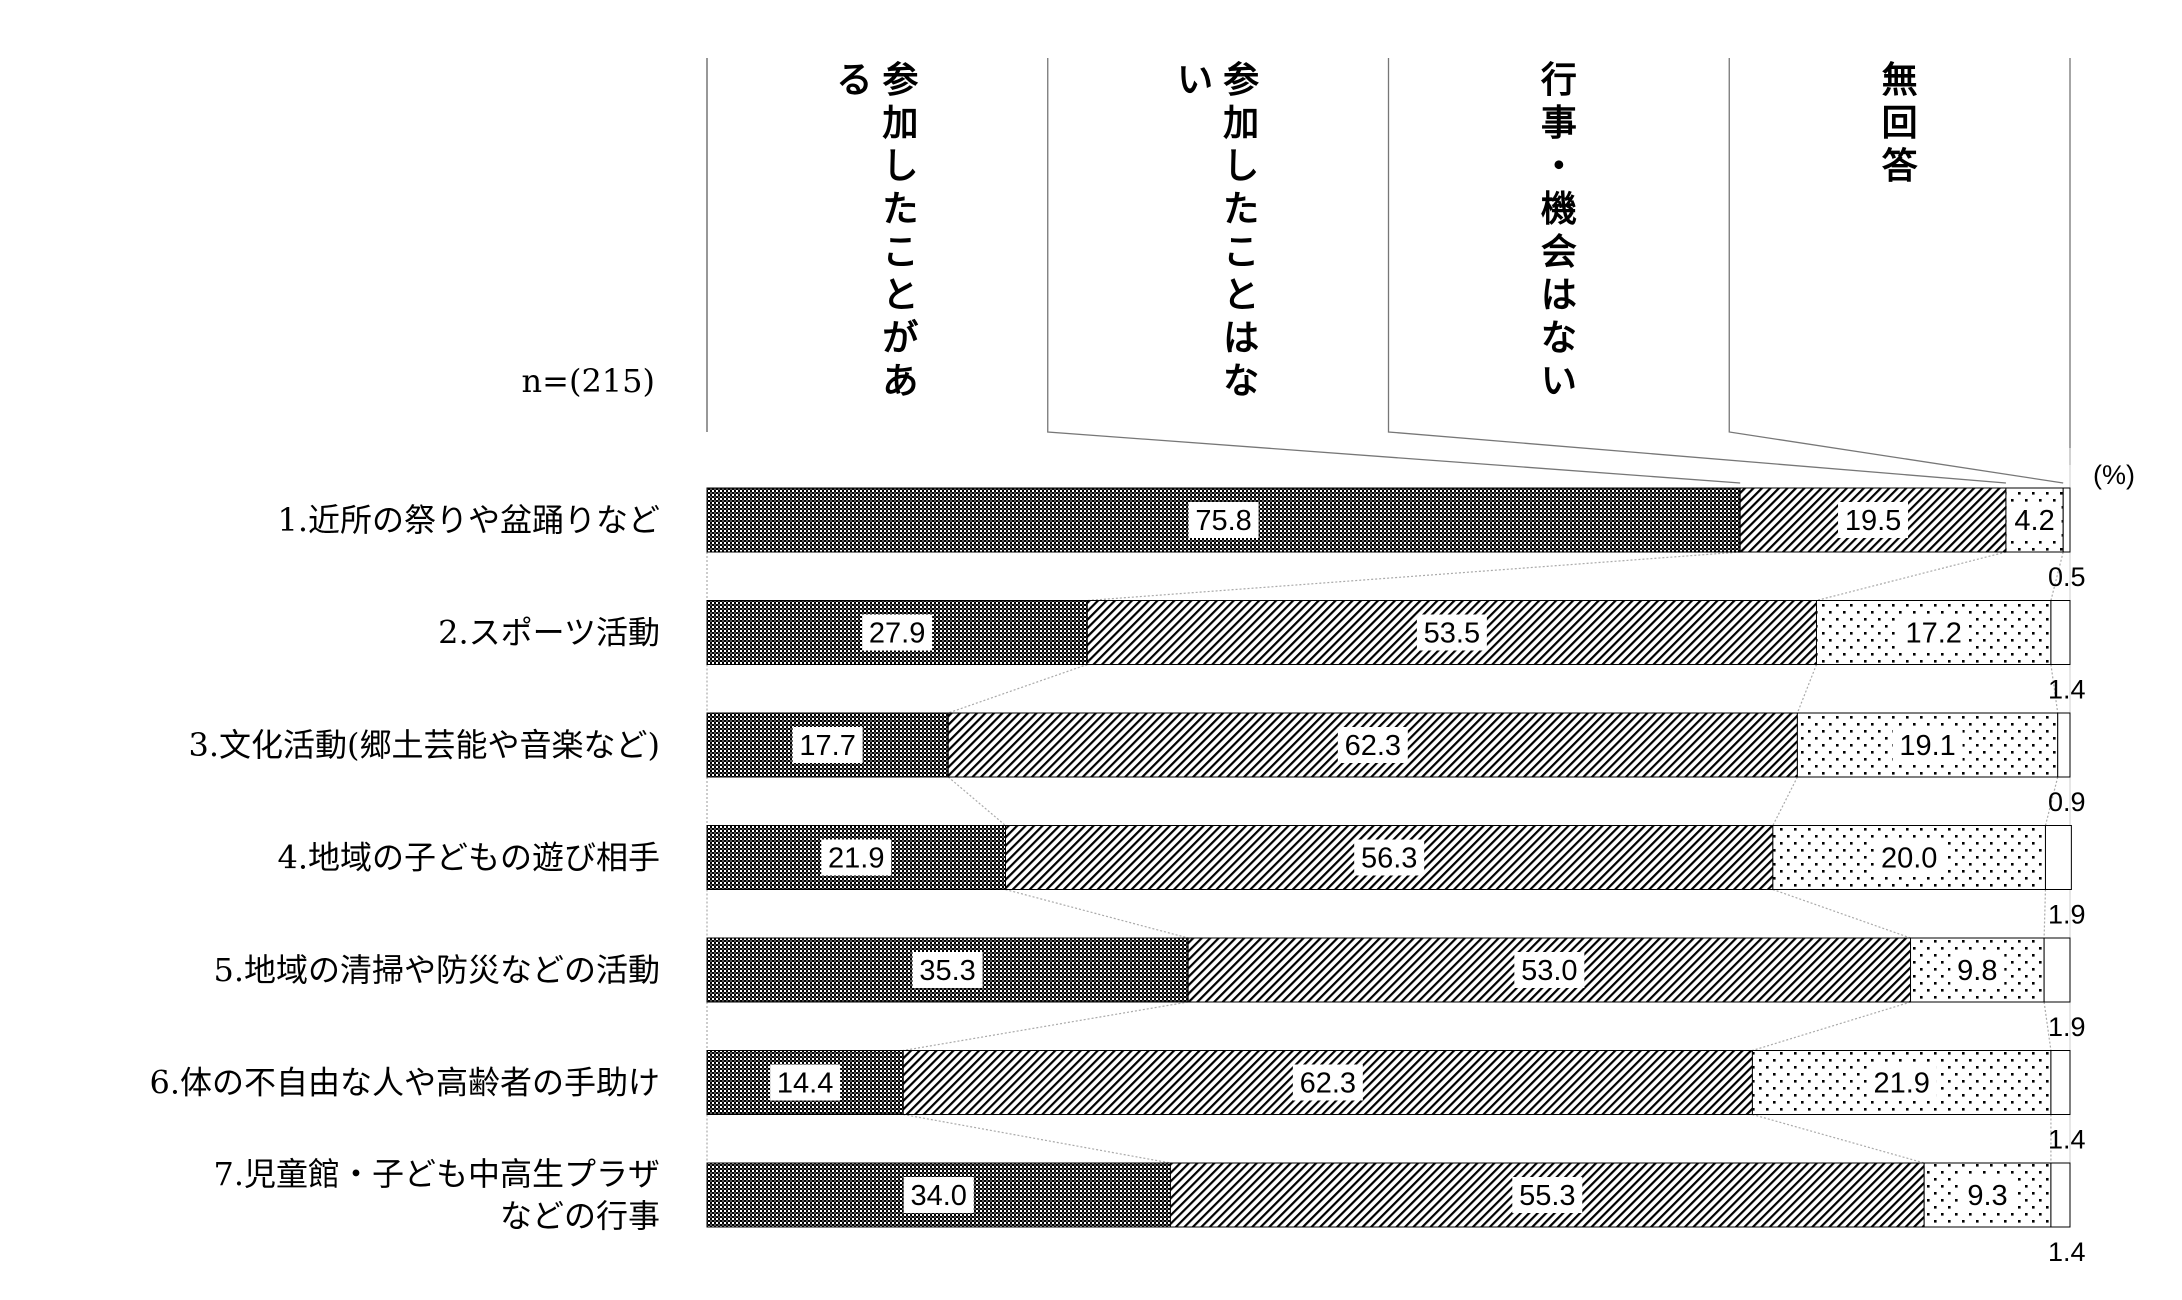 The width and height of the screenshot is (2182, 1300). I want to click on value-label: 14.4, so click(805, 1084).